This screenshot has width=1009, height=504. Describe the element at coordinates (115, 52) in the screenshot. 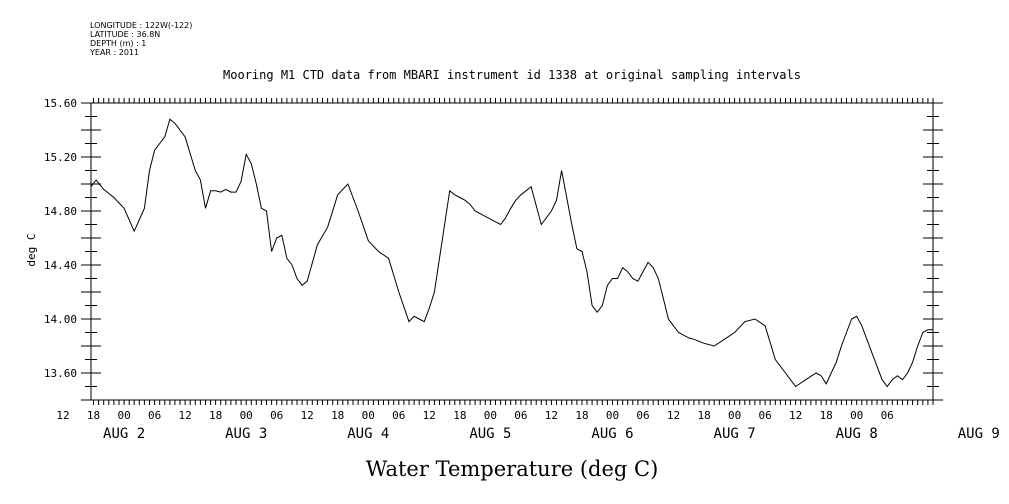

I see `year-label: YEAR : 2011` at that location.